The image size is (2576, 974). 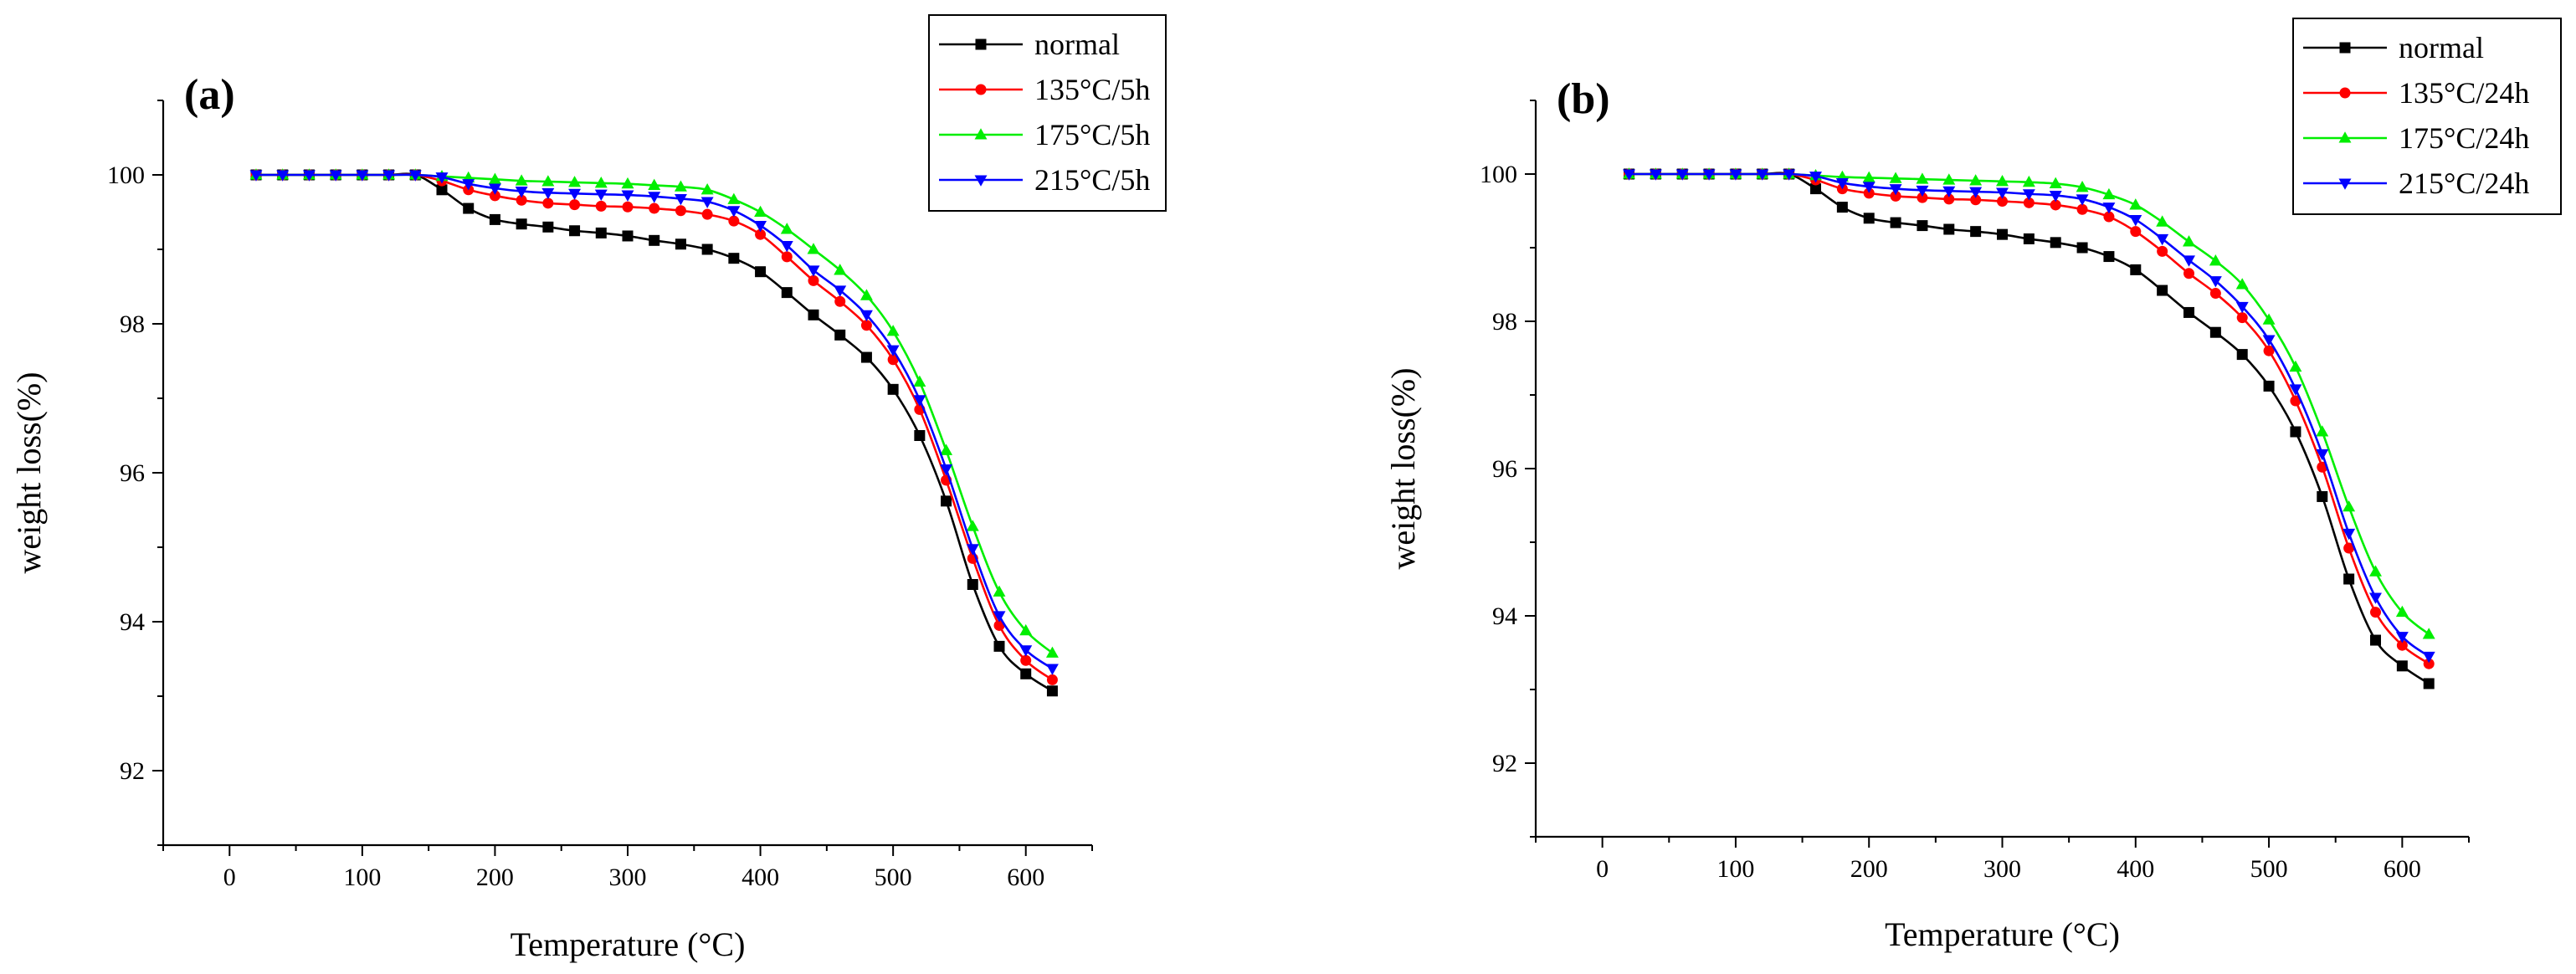 What do you see at coordinates (229, 877) in the screenshot?
I see `x-tick-label: 0` at bounding box center [229, 877].